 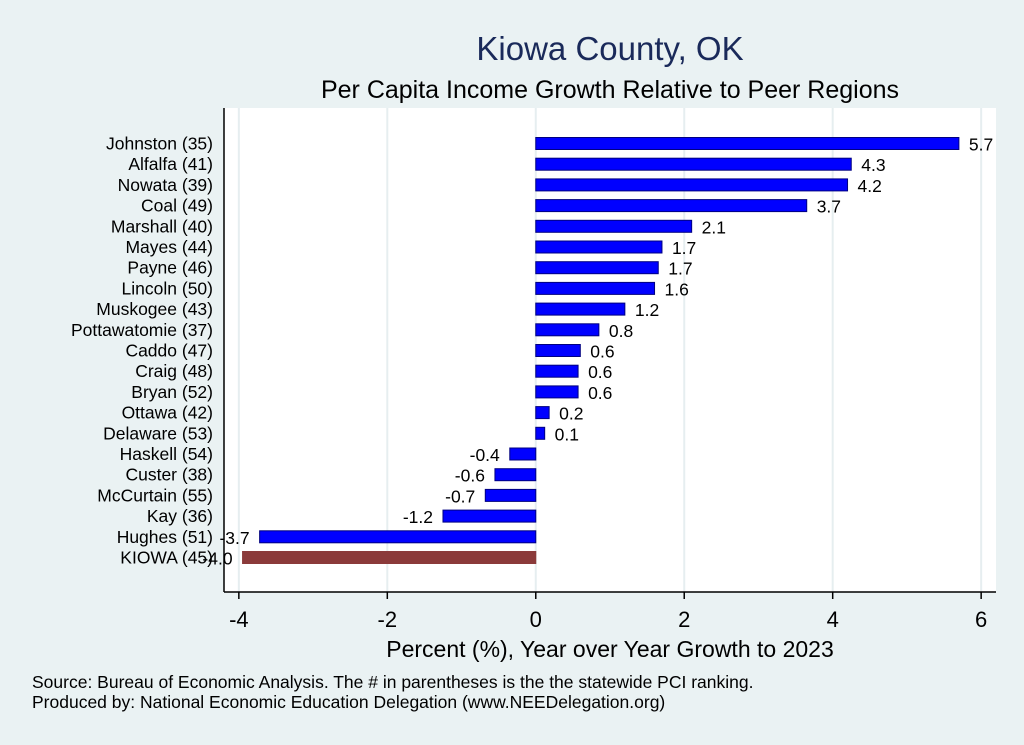 I want to click on category-label: McCurtain (55), so click(x=155, y=495).